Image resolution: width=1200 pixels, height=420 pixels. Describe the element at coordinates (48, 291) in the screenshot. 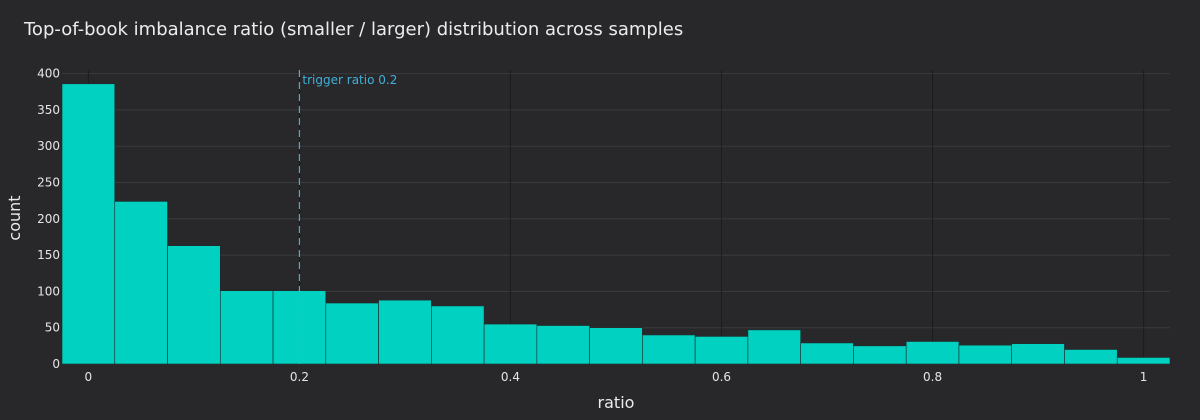

I see `y-tick-label: 100` at that location.